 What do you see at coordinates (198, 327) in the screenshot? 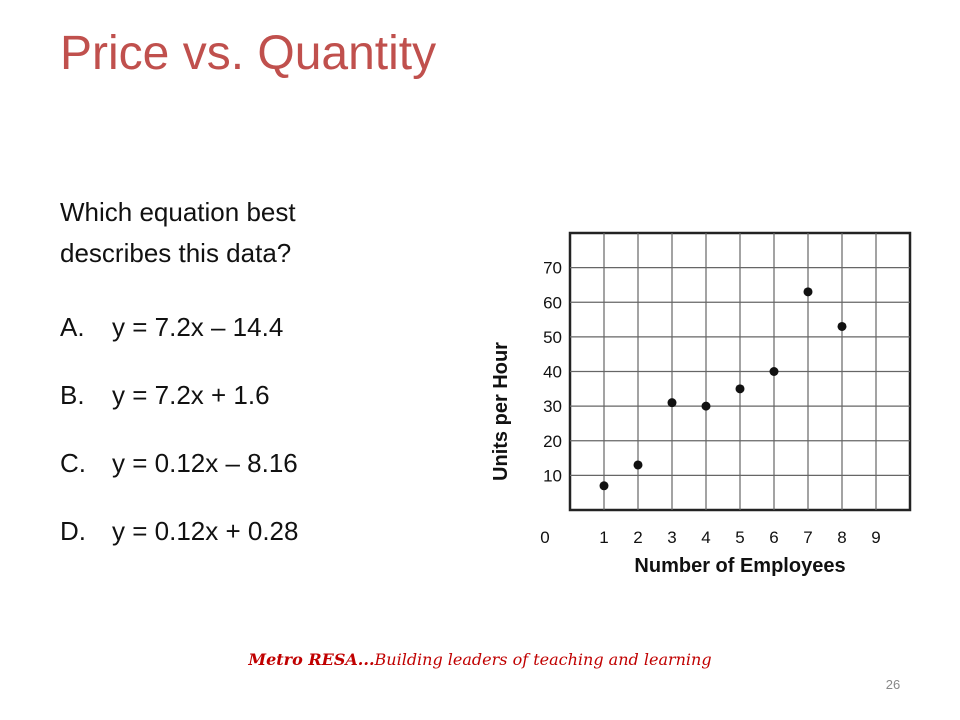
I see `option-text: y = 7.2x – 14.4` at bounding box center [198, 327].